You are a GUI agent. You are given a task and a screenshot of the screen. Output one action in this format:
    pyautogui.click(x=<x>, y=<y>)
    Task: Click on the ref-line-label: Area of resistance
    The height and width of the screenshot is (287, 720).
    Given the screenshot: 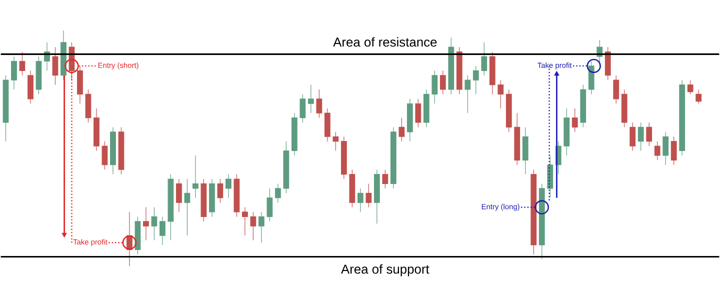 What is the action you would take?
    pyautogui.click(x=385, y=42)
    